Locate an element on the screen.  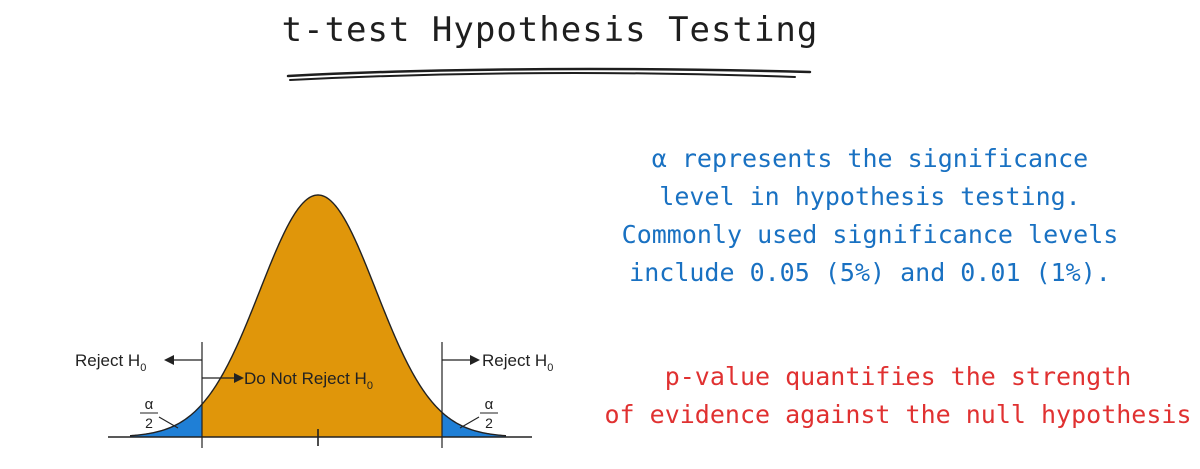
alpha-right-numerator: α is located at coordinates (489, 404).